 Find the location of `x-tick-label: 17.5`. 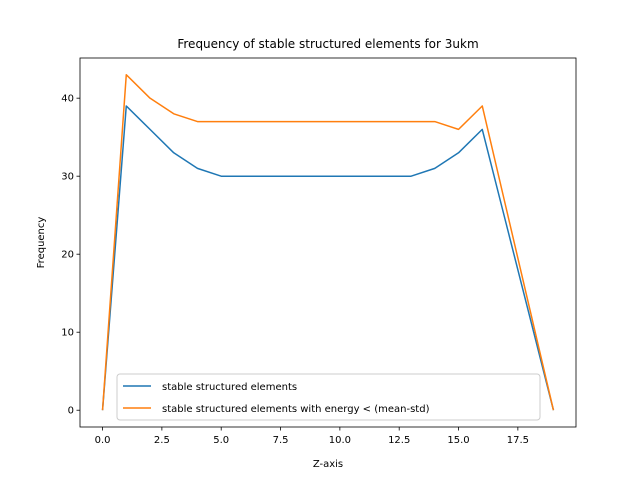

x-tick-label: 17.5 is located at coordinates (518, 440).